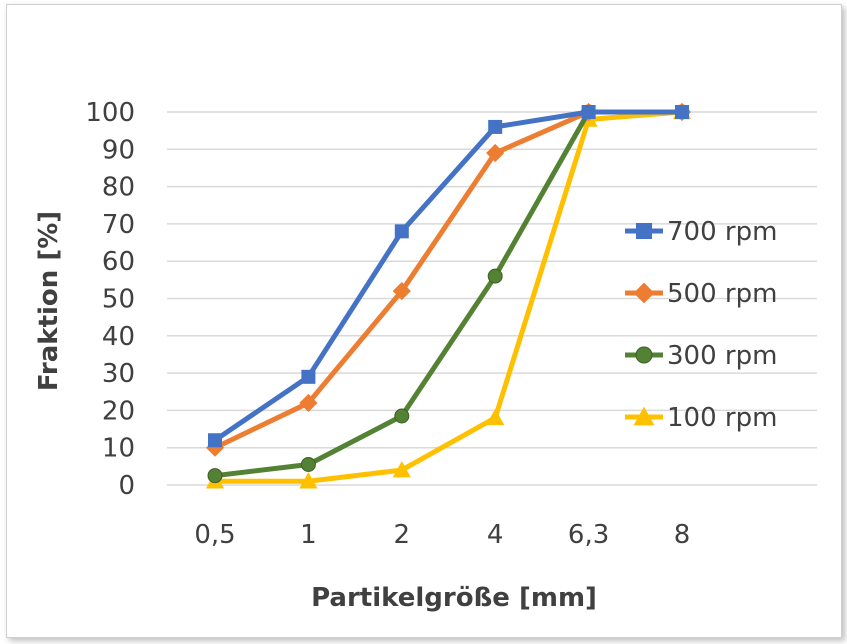 This screenshot has width=847, height=644. Describe the element at coordinates (722, 294) in the screenshot. I see `legend-label-1: 500 rpm` at that location.